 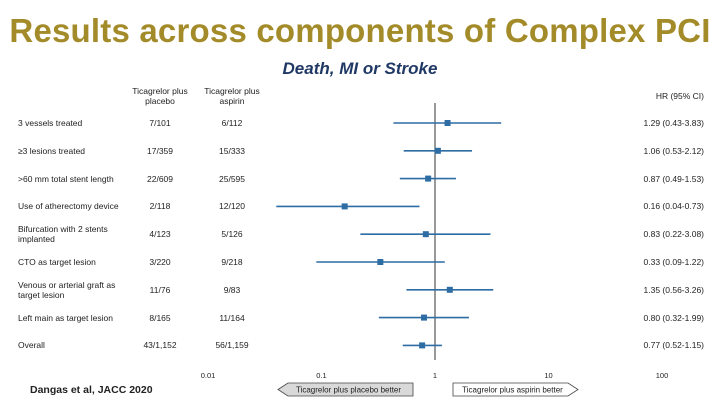 What do you see at coordinates (160, 345) in the screenshot?
I see `placebo-events: 43/1,152` at bounding box center [160, 345].